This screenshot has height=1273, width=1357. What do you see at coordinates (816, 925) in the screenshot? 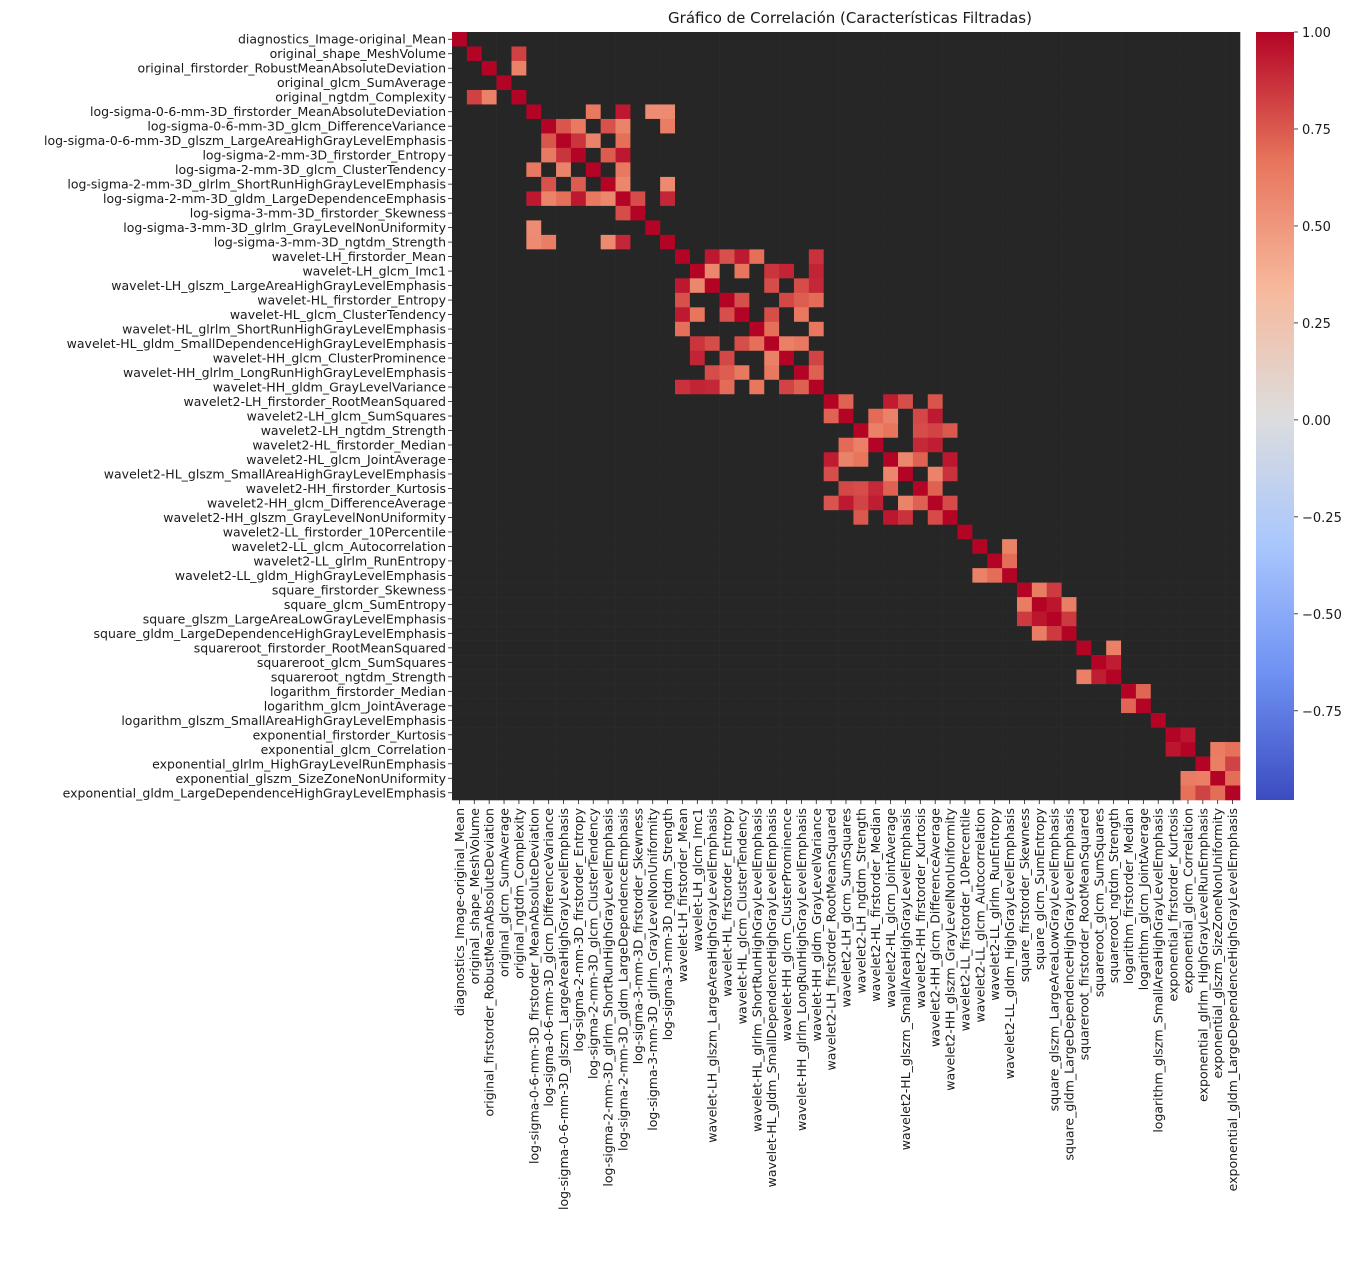
I see `x-tick-label: wavelet-HH_gldm_GrayLevelVariance` at bounding box center [816, 925].